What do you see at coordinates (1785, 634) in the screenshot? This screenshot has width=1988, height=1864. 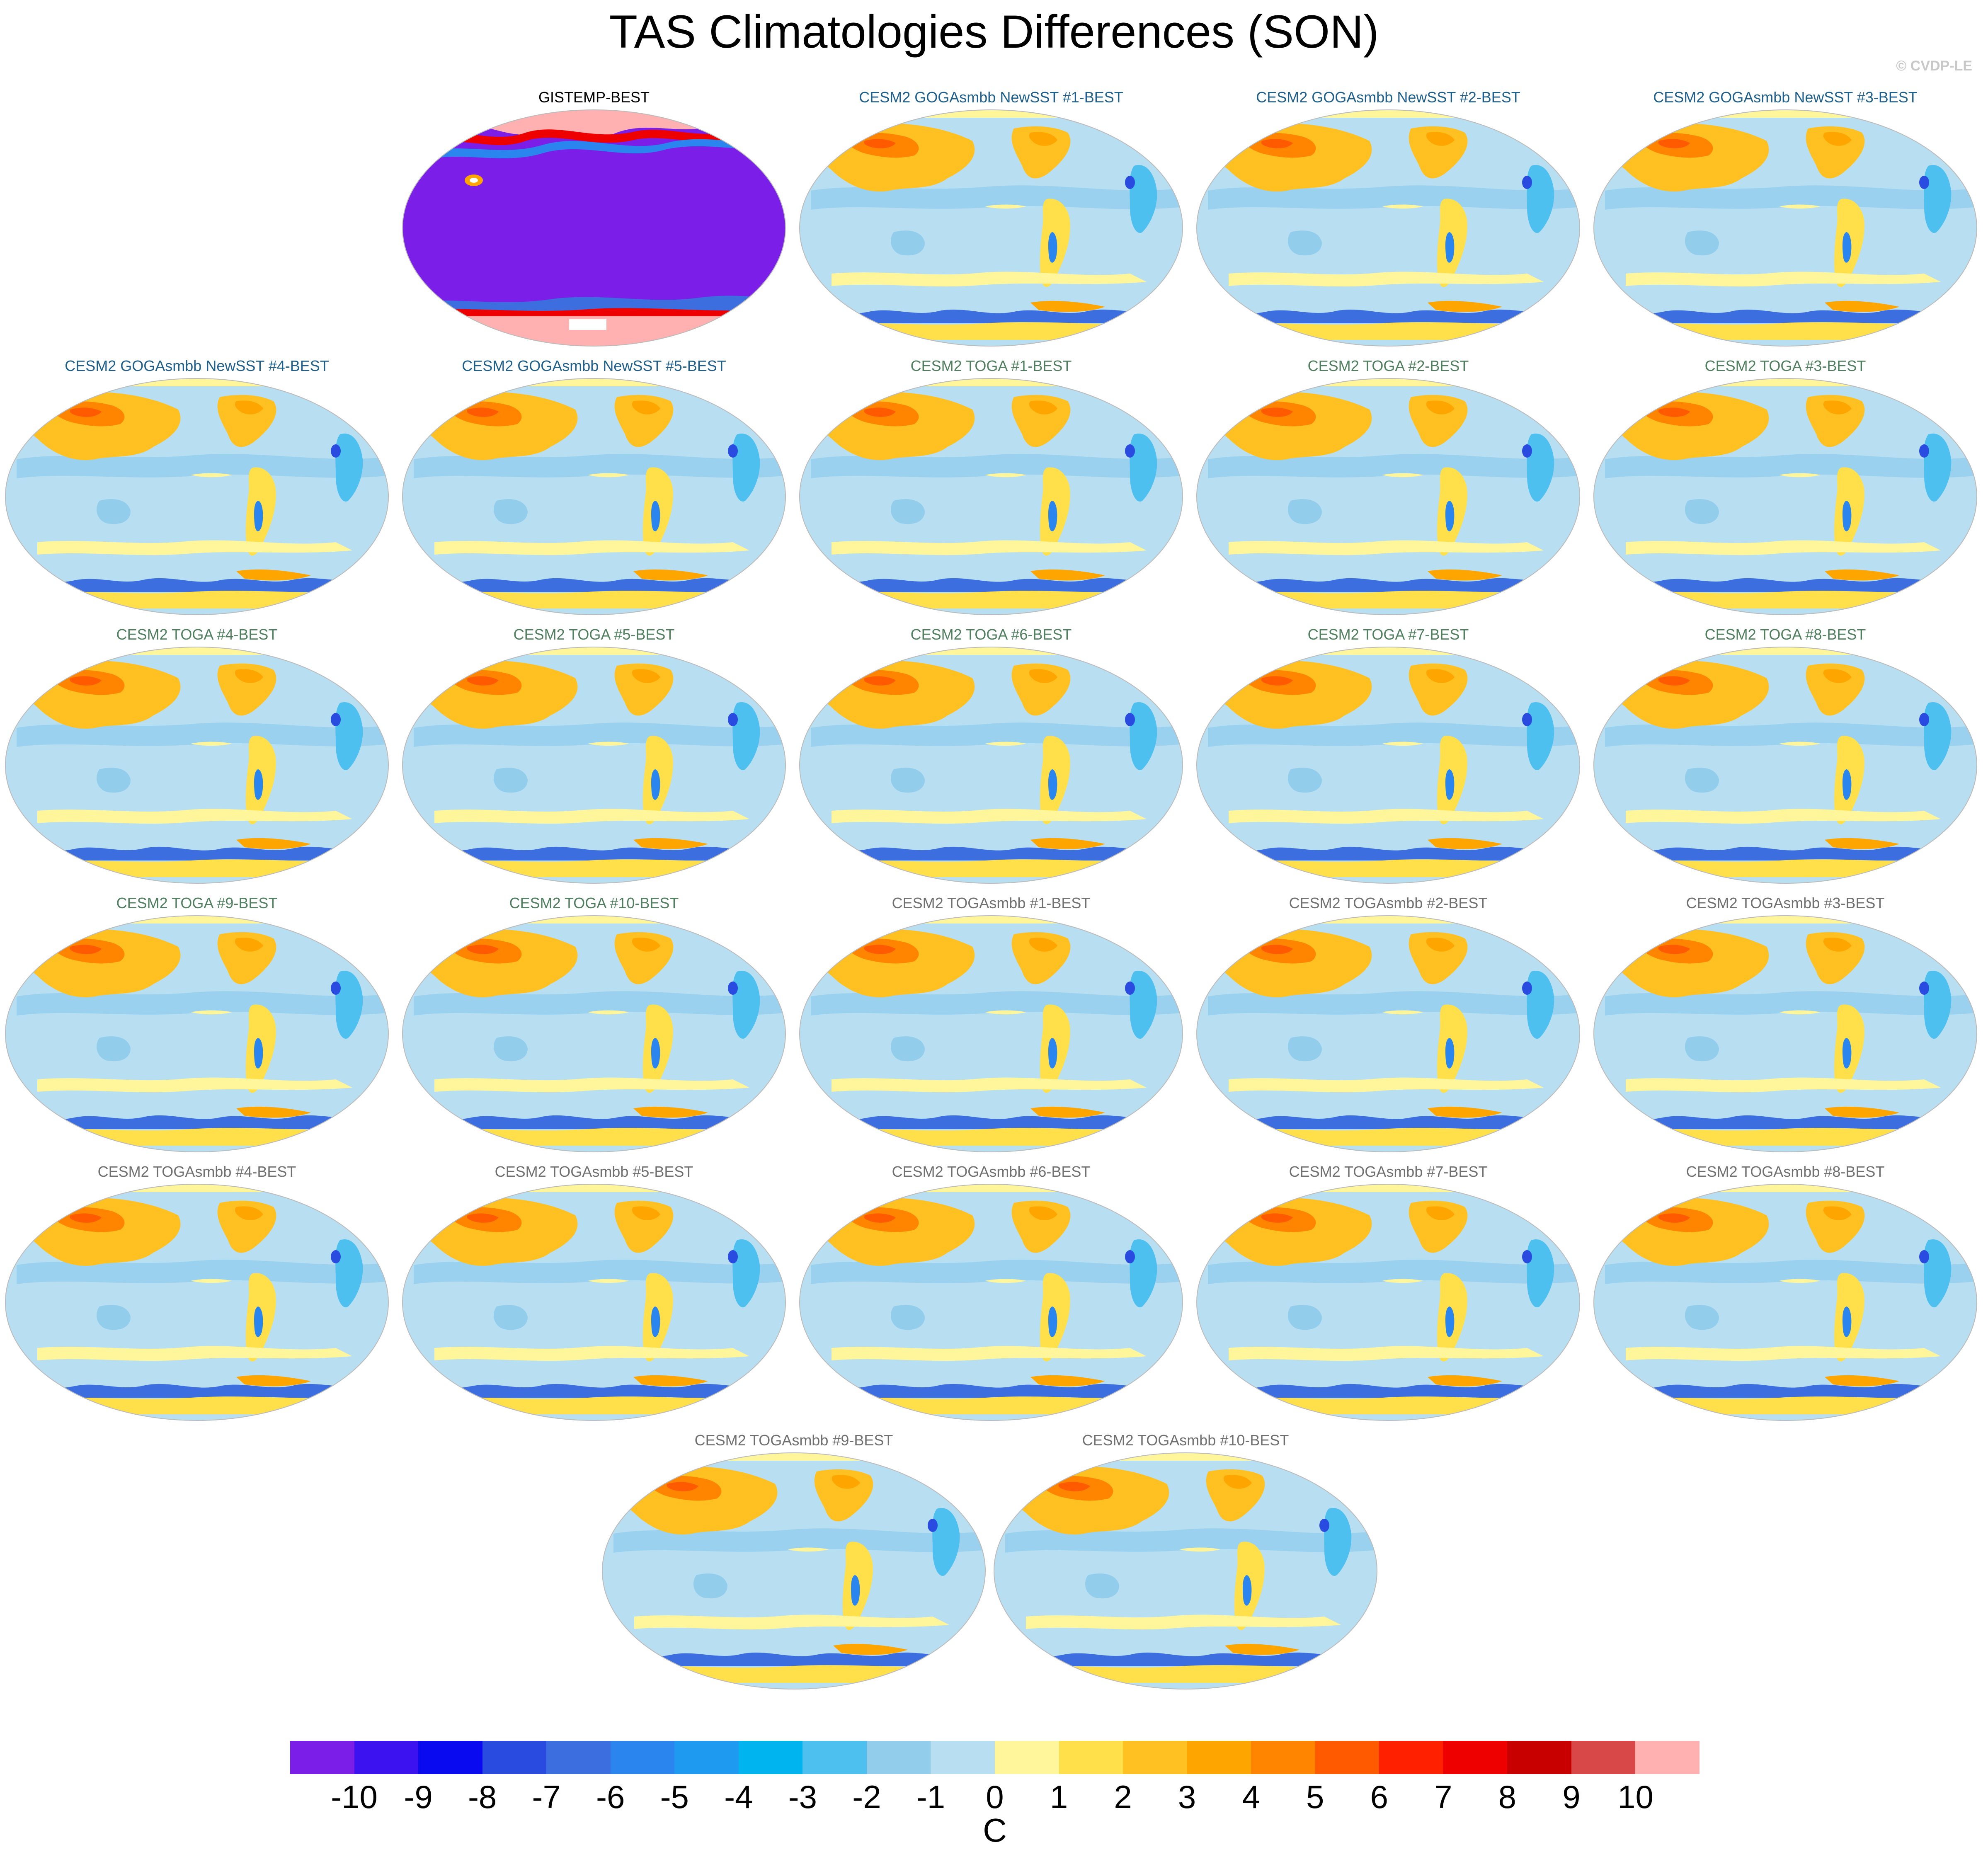 I see `panel-title: CESM2 TOGA #8-BEST` at bounding box center [1785, 634].